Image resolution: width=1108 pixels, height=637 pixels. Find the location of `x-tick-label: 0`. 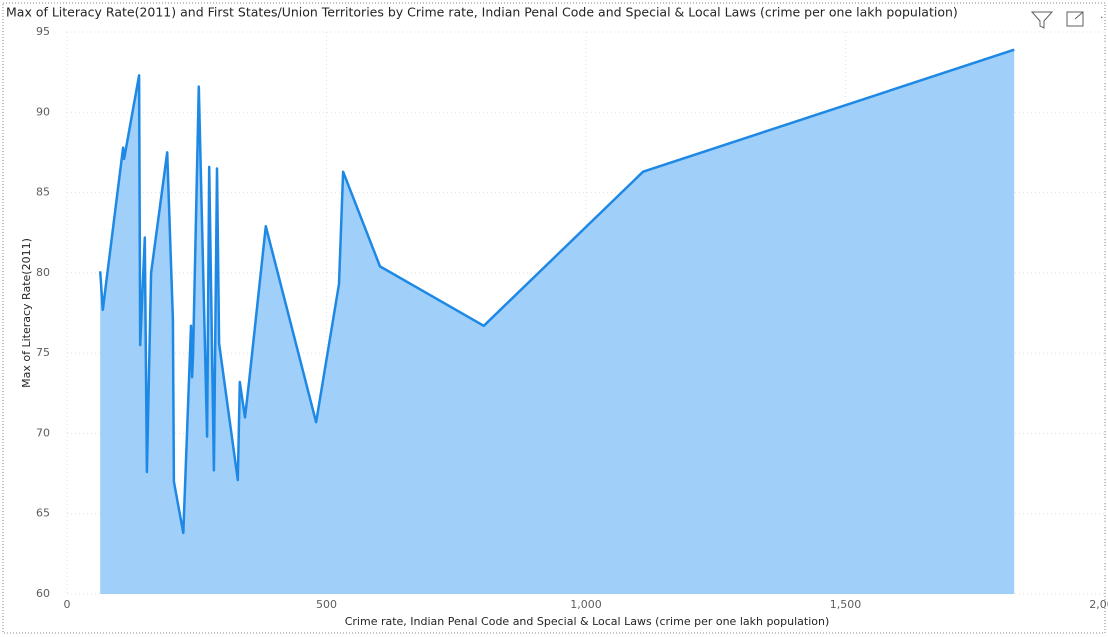

x-tick-label: 0 is located at coordinates (67, 604).